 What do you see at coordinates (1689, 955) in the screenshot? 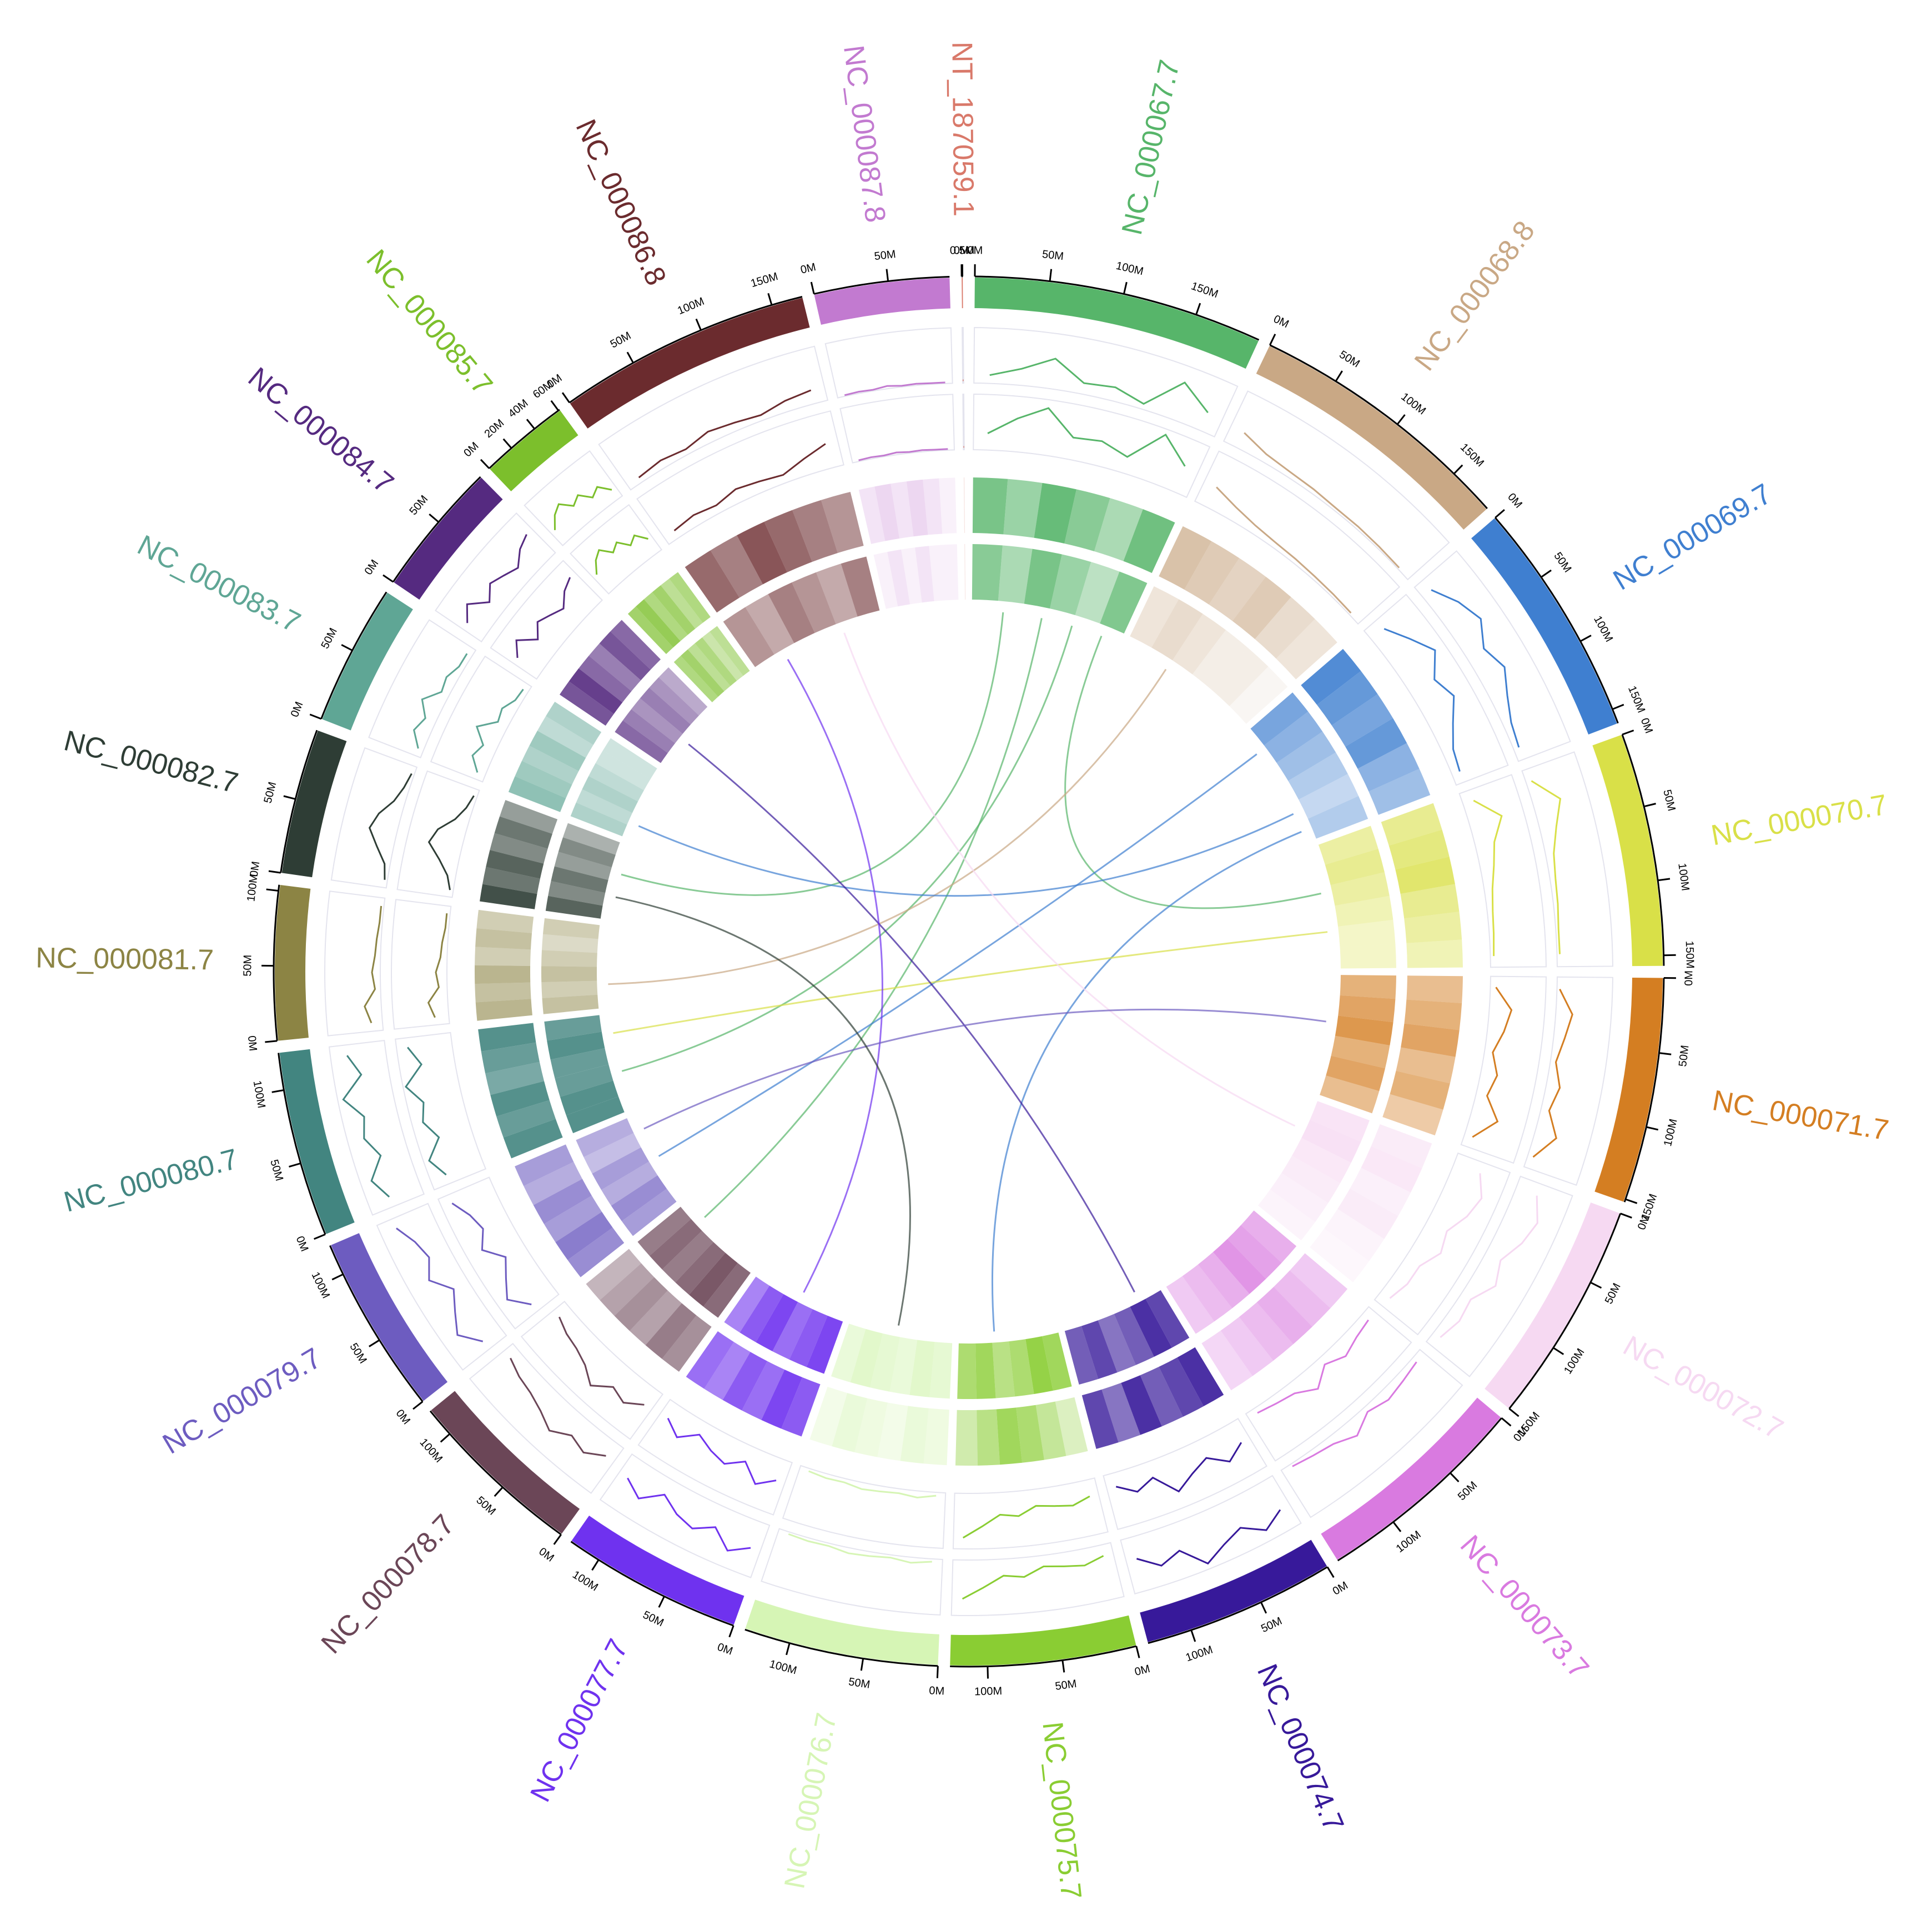
I see `tick-label: 150M` at bounding box center [1689, 955].